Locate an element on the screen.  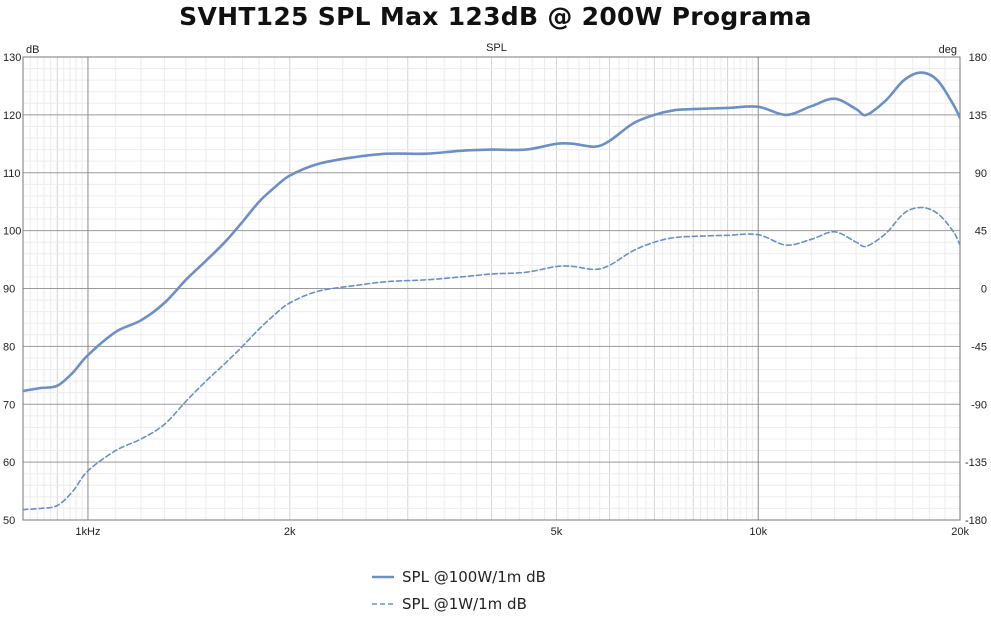
x-tick-label: 1kHz is located at coordinates (87, 532).